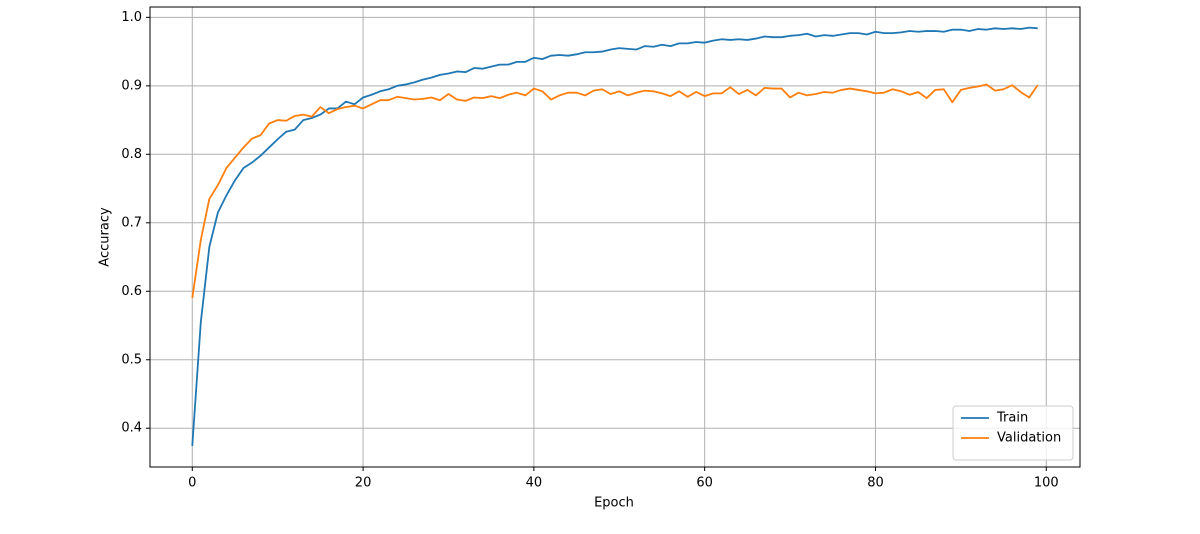 The width and height of the screenshot is (1200, 534). I want to click on x-tick-label: 20, so click(363, 483).